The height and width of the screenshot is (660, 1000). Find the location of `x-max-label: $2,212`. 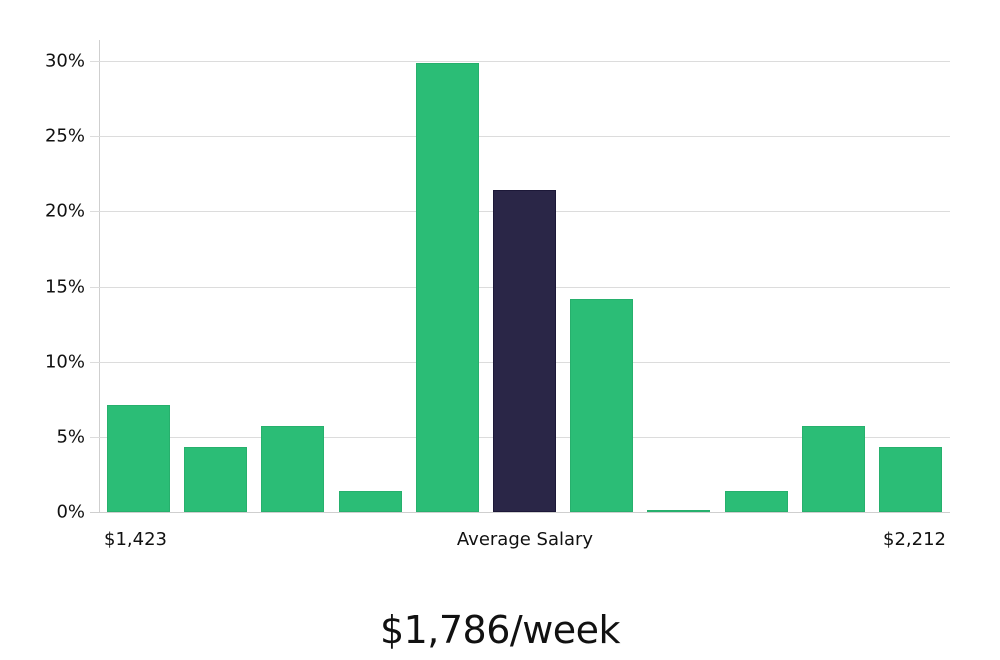

x-max-label: $2,212 is located at coordinates (914, 539).